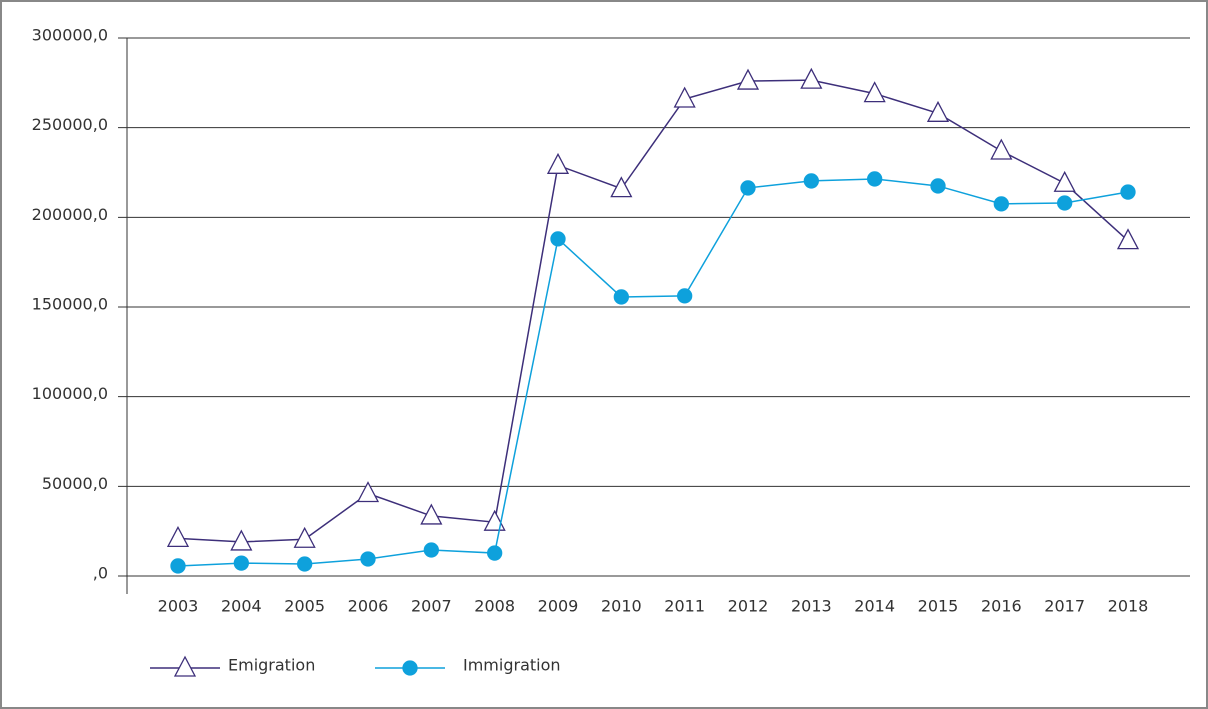 This screenshot has width=1208, height=709. What do you see at coordinates (70, 35) in the screenshot?
I see `y-tick-label: 300000,0` at bounding box center [70, 35].